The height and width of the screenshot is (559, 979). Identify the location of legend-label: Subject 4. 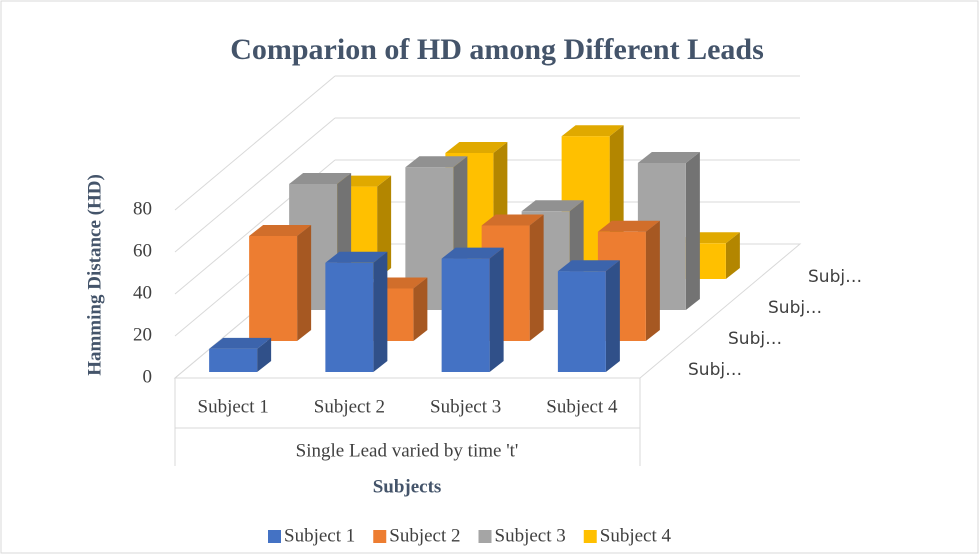
(636, 535).